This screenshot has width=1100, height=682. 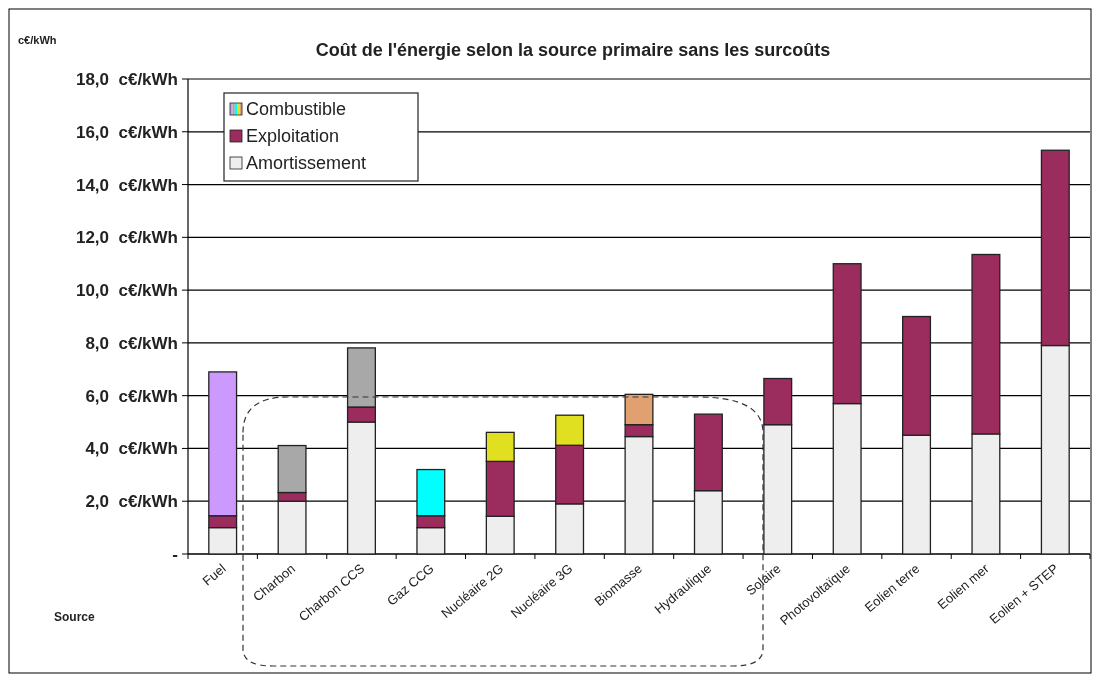 I want to click on y-tick-label: 4,0 c€/kWh, so click(x=131, y=449).